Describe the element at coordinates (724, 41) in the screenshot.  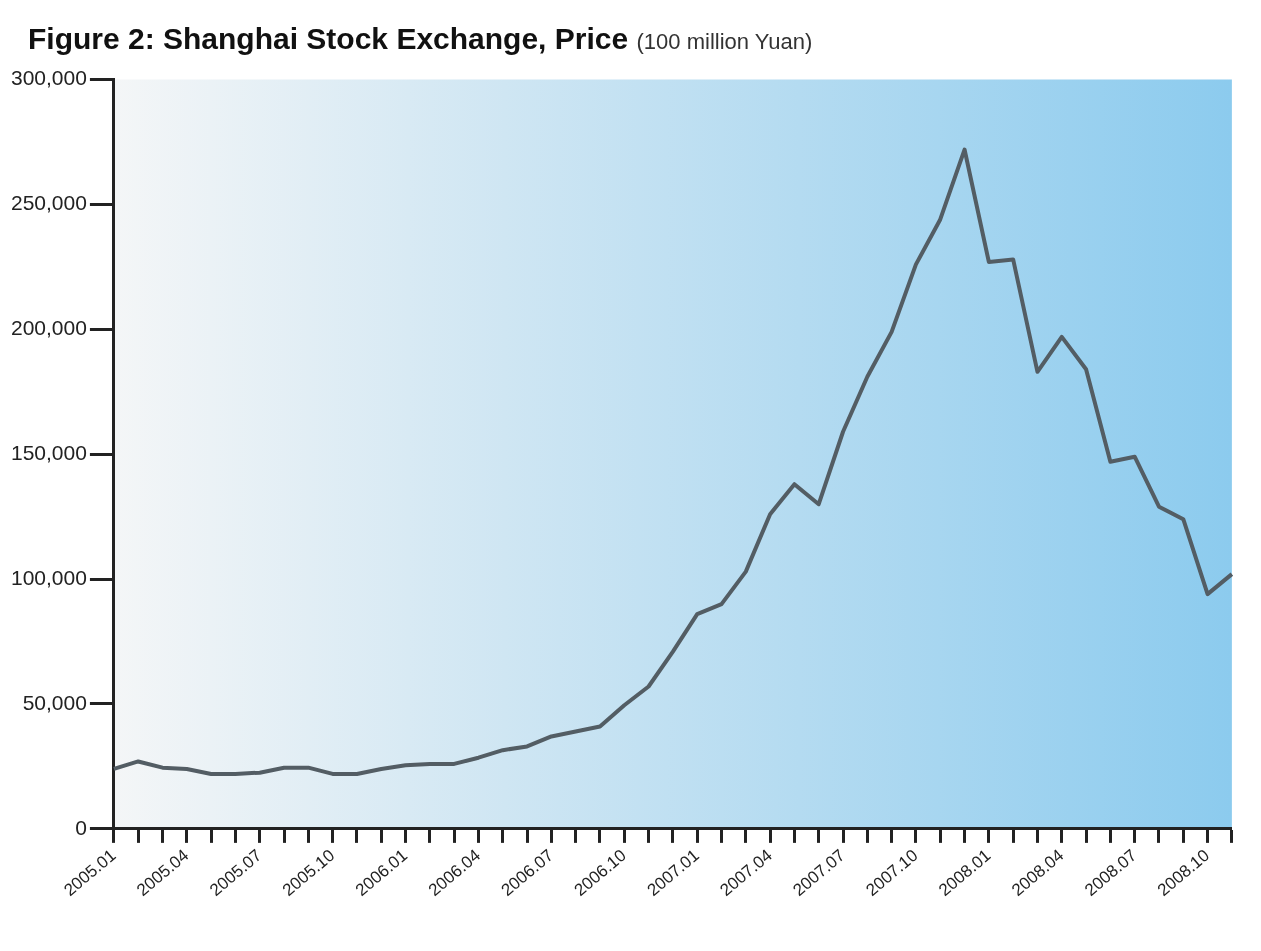
I see `chart-subtitle: (100 million Yuan)` at that location.